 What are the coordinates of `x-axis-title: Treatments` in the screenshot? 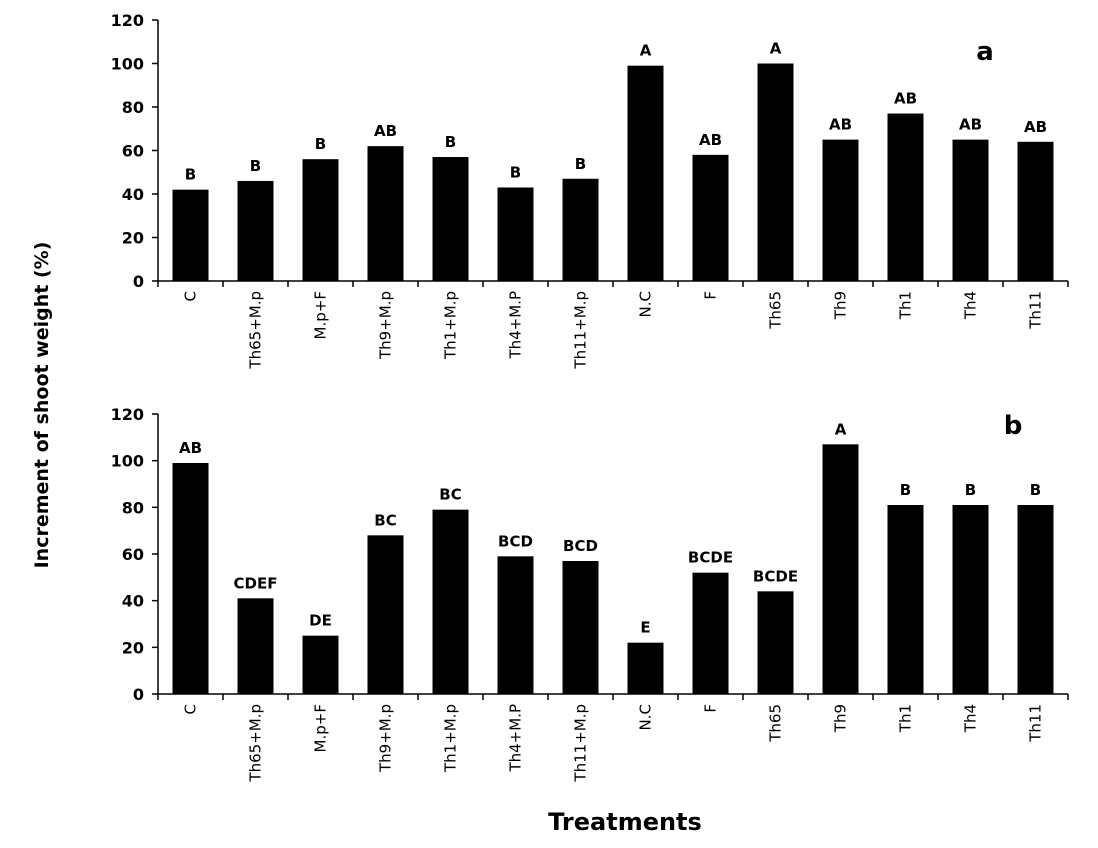 It's located at (625, 822).